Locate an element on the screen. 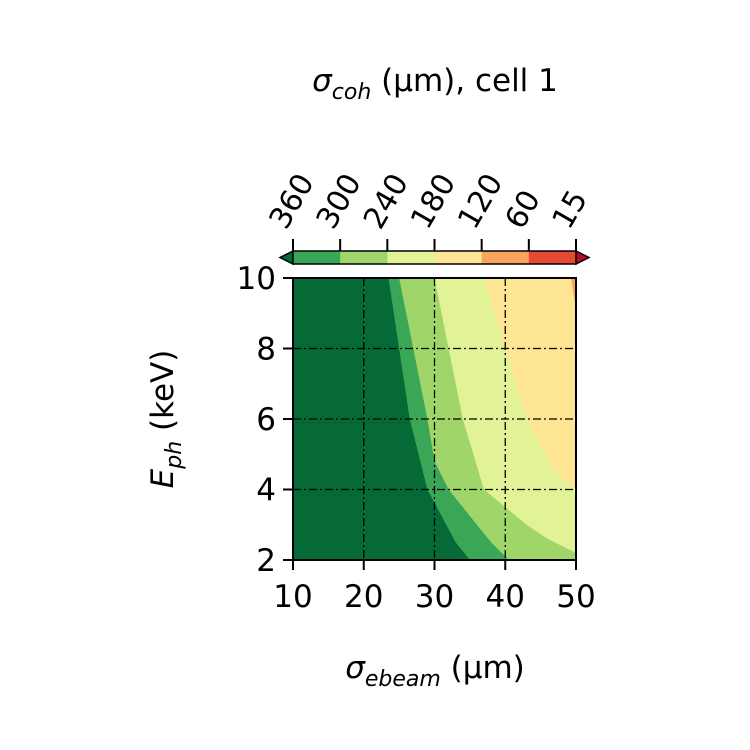  y-axis-label: Eph (keV) is located at coordinates (166, 419).